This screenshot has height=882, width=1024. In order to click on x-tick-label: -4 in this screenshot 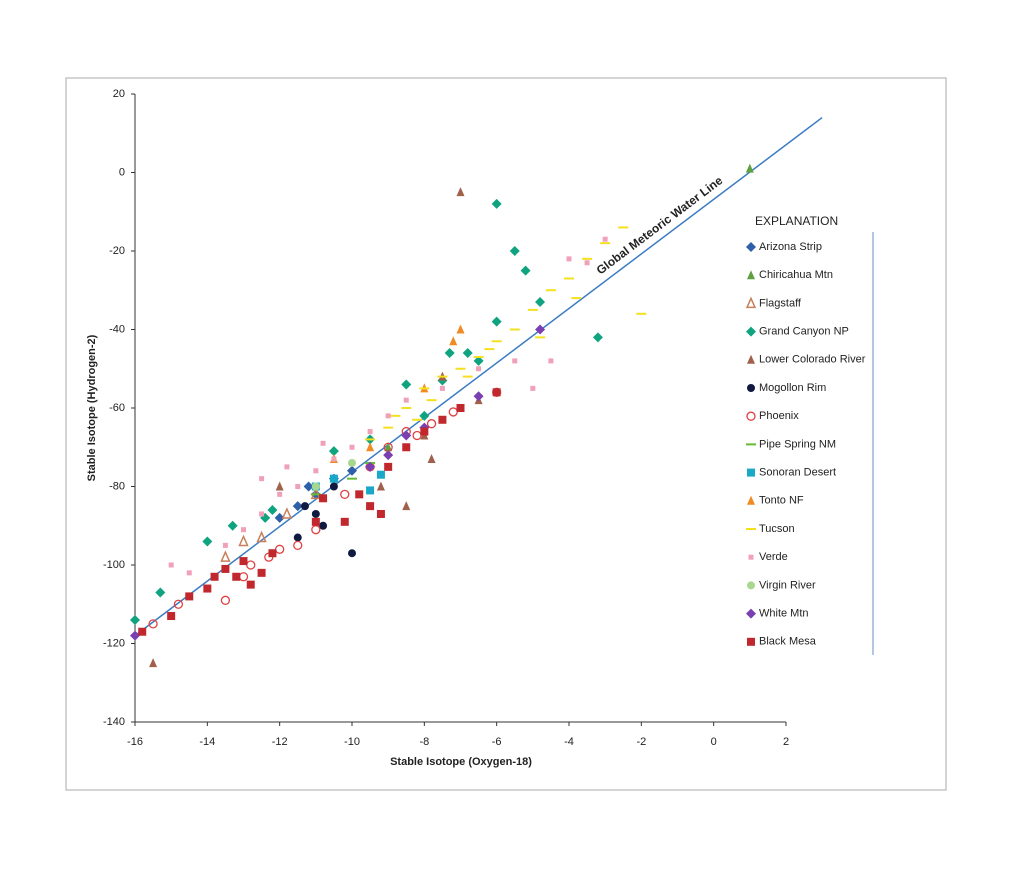, I will do `click(569, 742)`.